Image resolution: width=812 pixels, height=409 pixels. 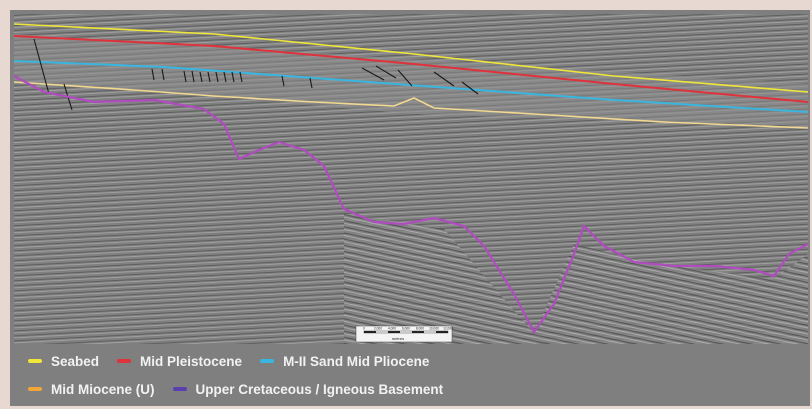 I want to click on legend-item-seabed: Seabed, so click(x=63, y=361).